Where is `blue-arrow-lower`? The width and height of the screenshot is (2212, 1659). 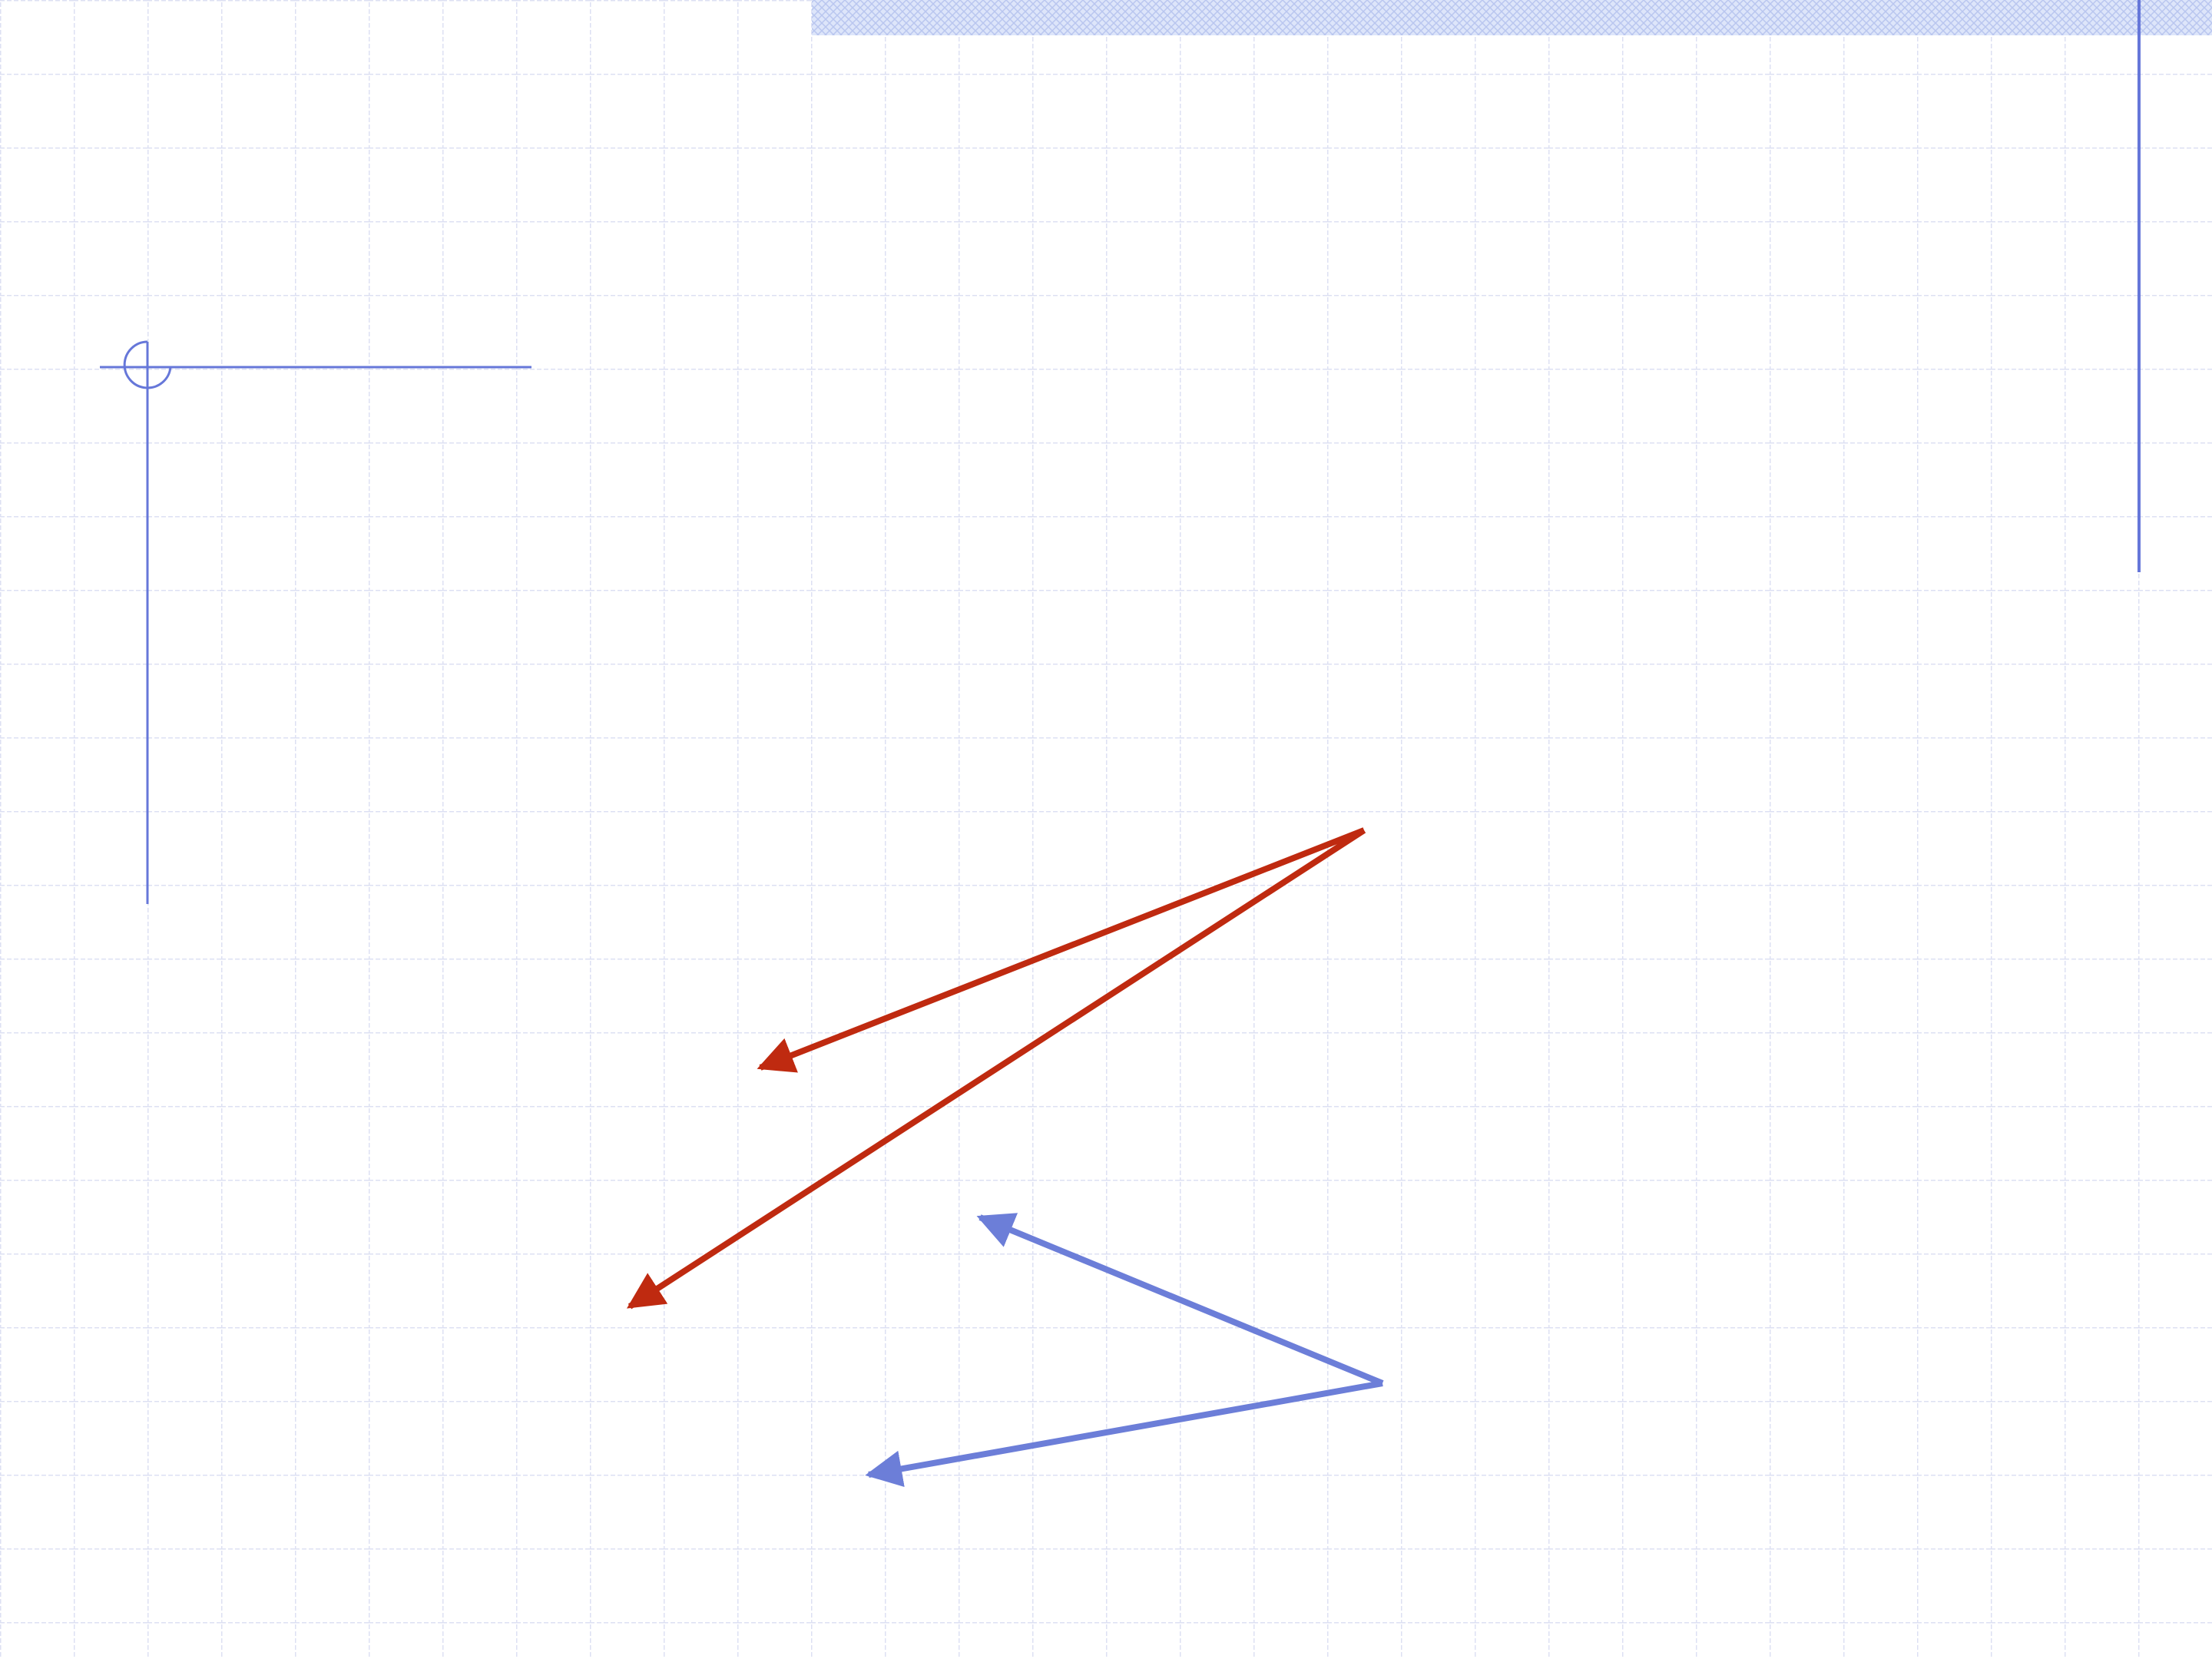
blue-arrow-lower is located at coordinates (1124, 1434).